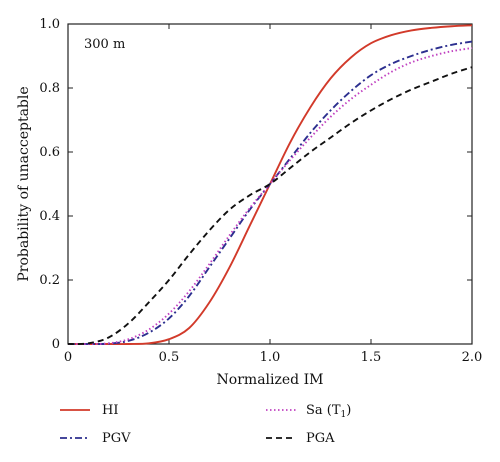  What do you see at coordinates (104, 44) in the screenshot?
I see `depth-annotation: 300 m` at bounding box center [104, 44].